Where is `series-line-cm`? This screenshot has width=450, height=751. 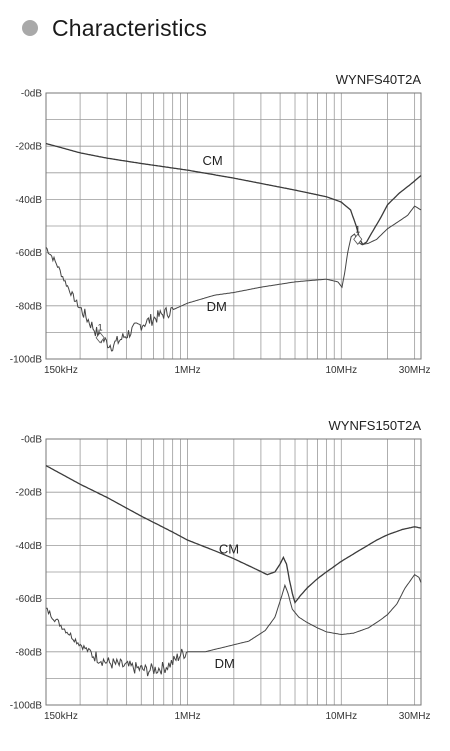
series-line-cm is located at coordinates (233, 194).